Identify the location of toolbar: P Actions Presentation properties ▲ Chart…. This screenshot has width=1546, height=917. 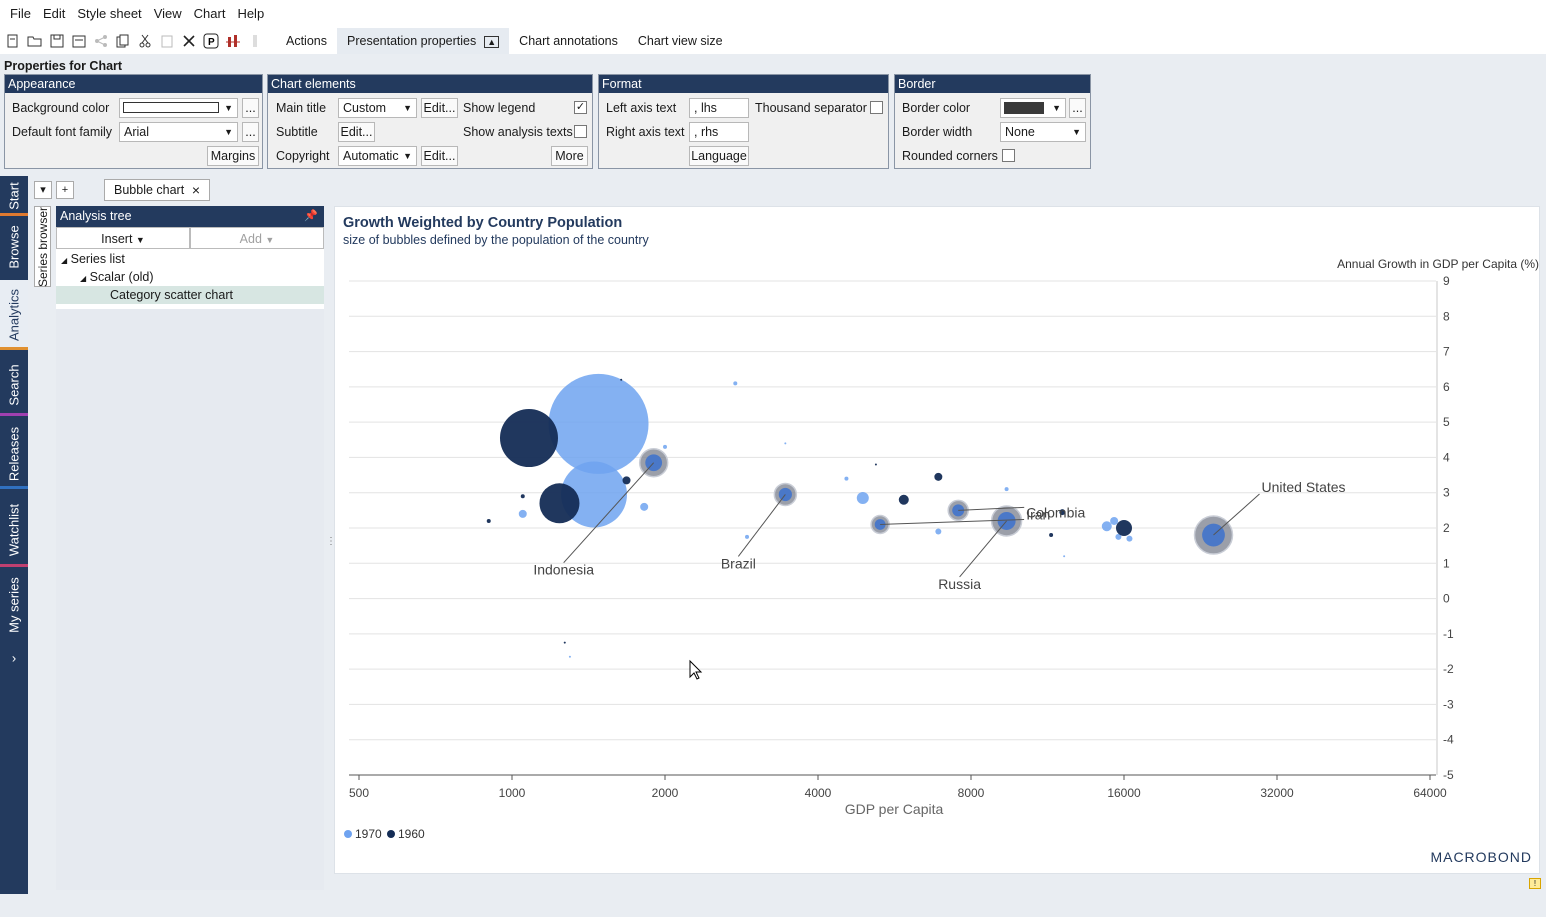
(773, 41).